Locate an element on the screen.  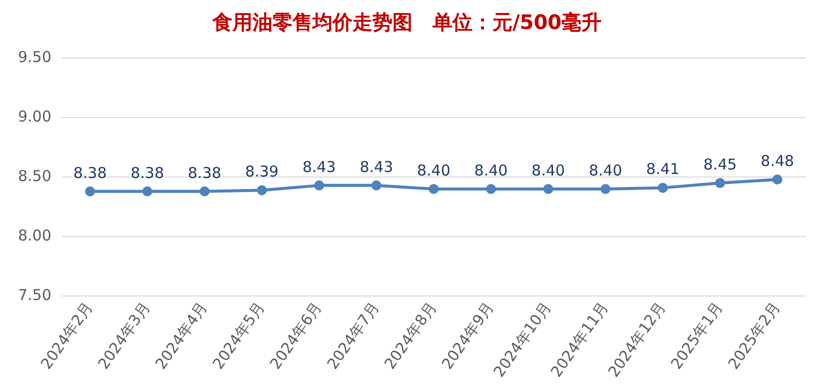
y-tick-label: 7.50 is located at coordinates (35, 295).